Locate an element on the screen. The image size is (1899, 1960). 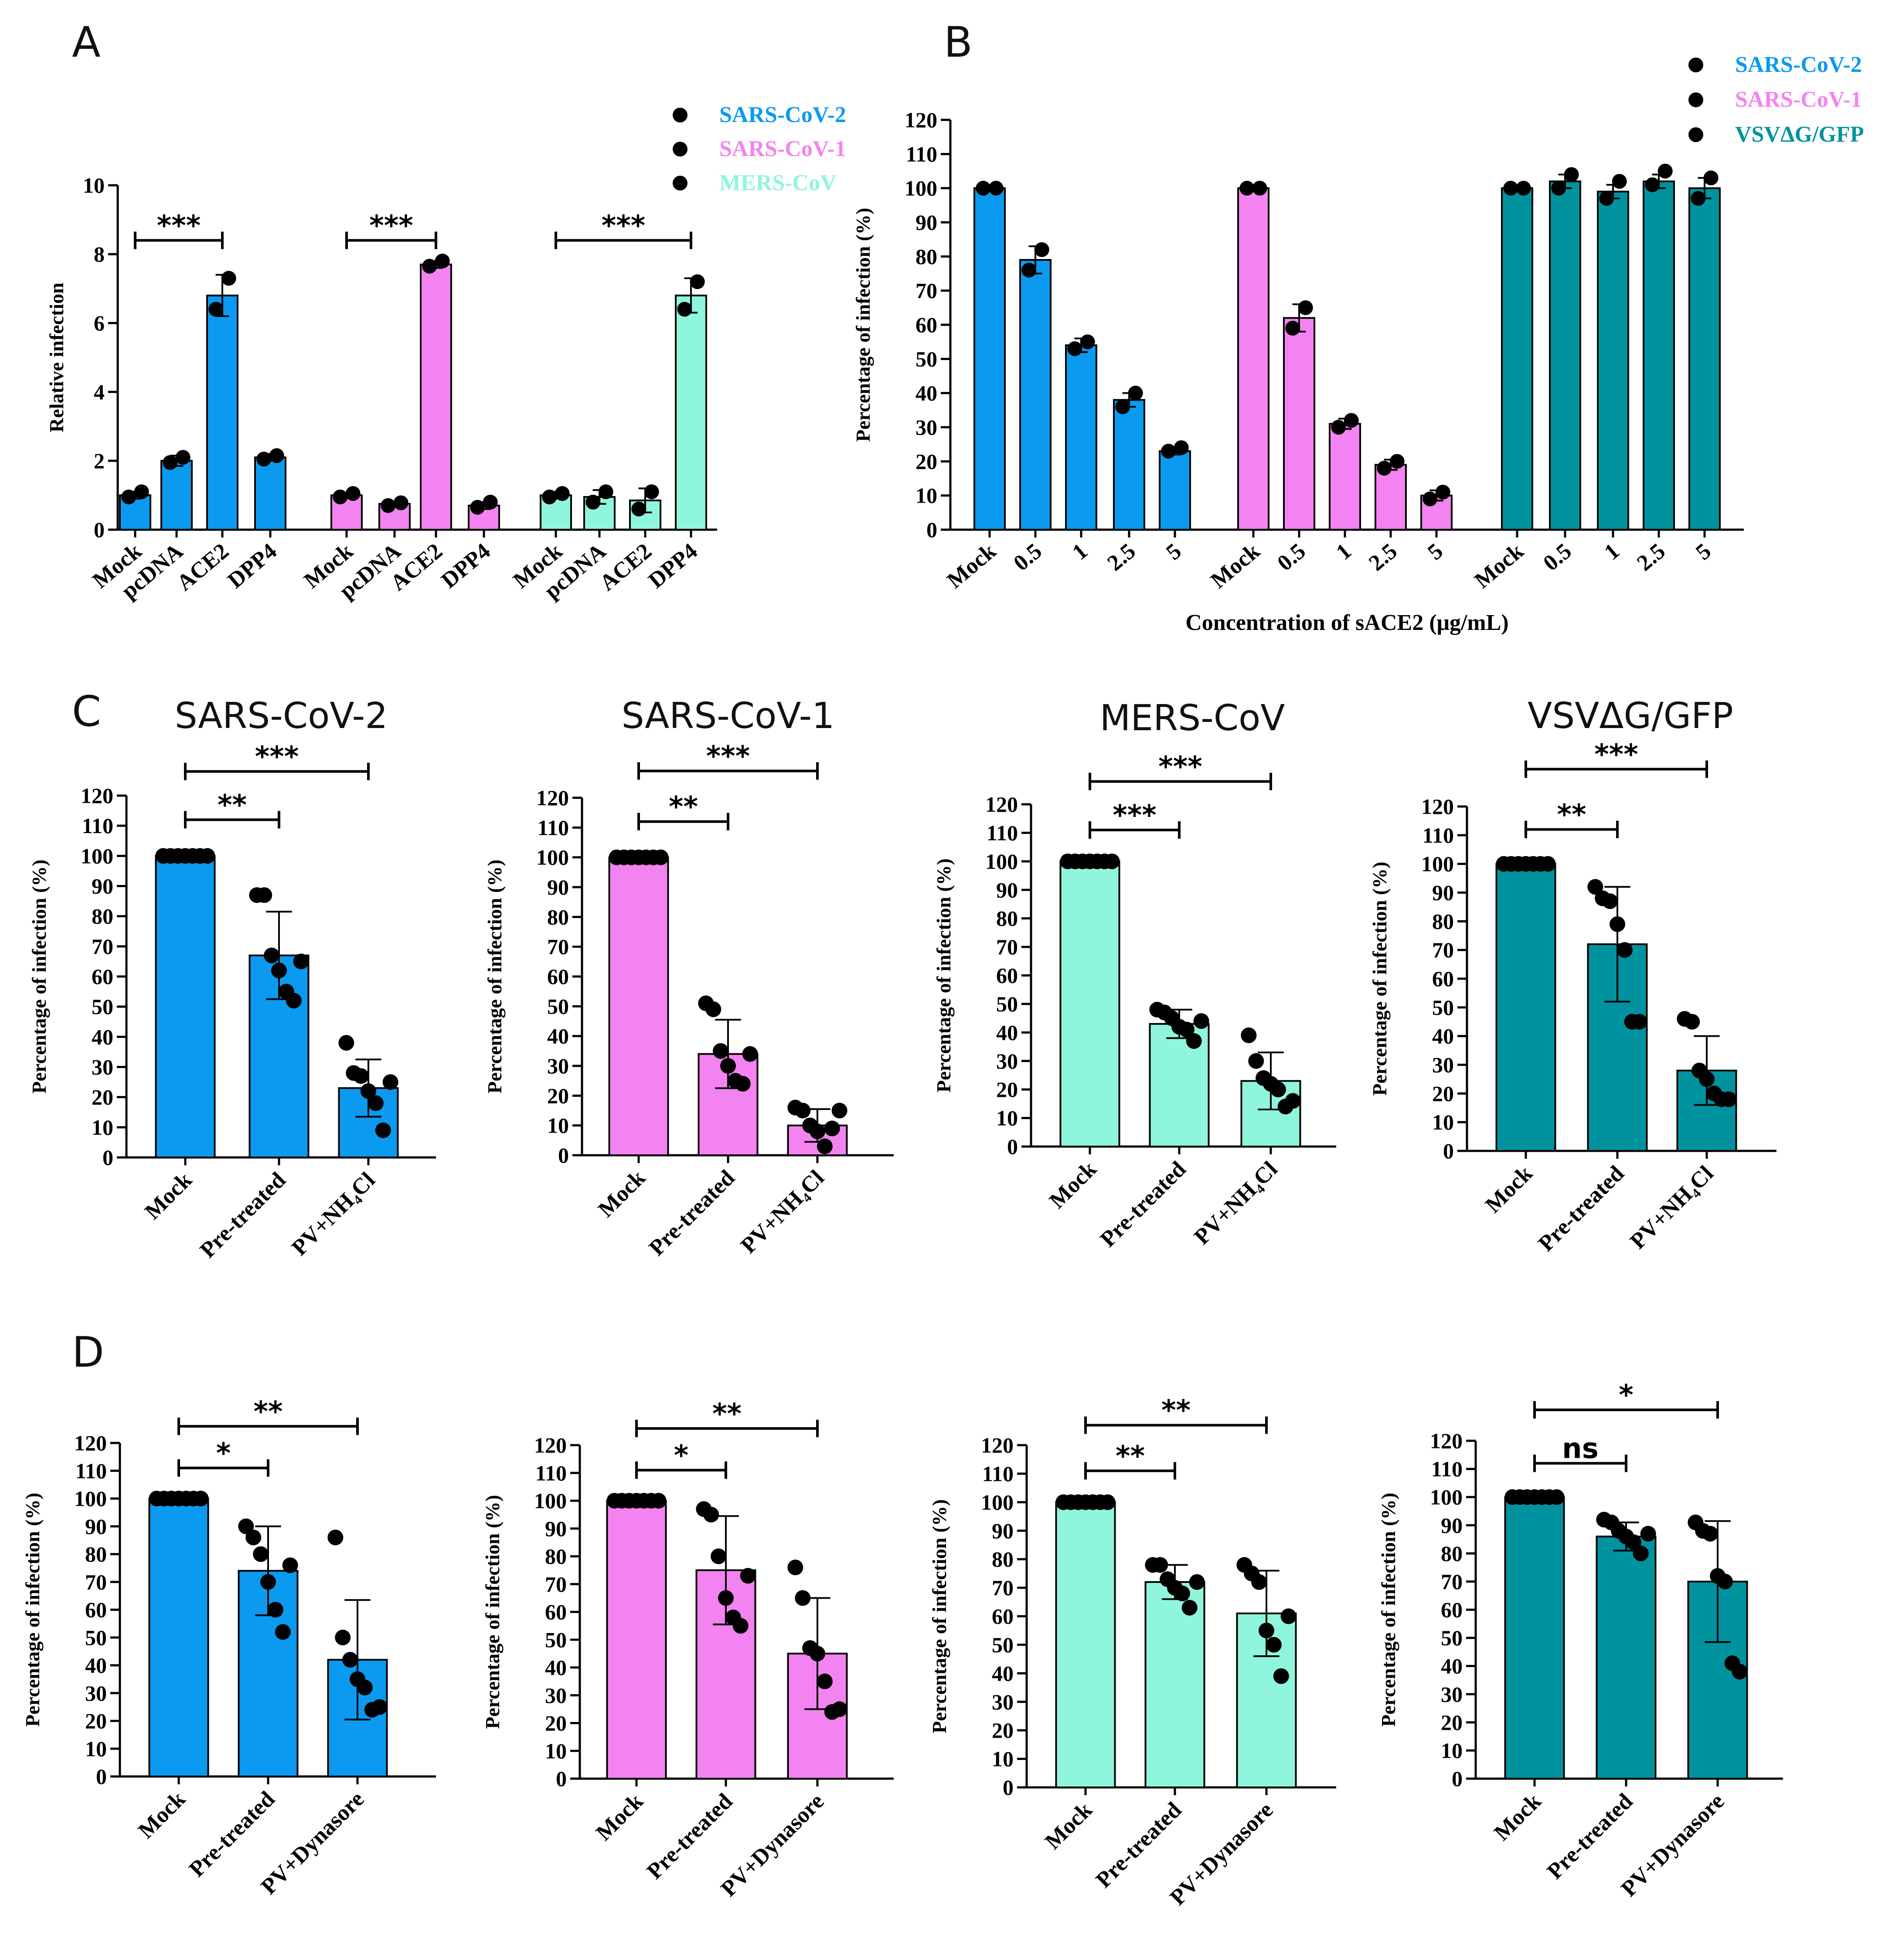
y-tick-label: 60 is located at coordinates (926, 325).